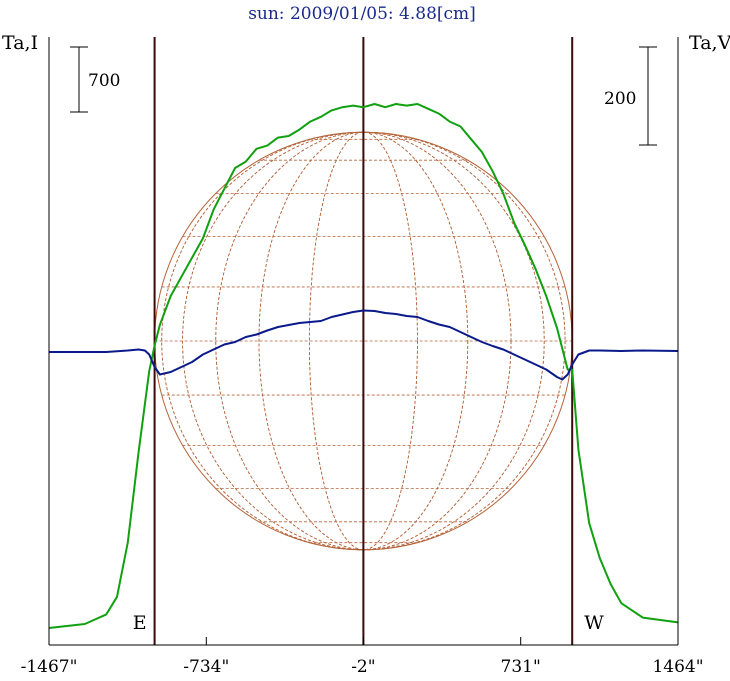 The image size is (730, 681). I want to click on x-tick-label: -2", so click(363, 667).